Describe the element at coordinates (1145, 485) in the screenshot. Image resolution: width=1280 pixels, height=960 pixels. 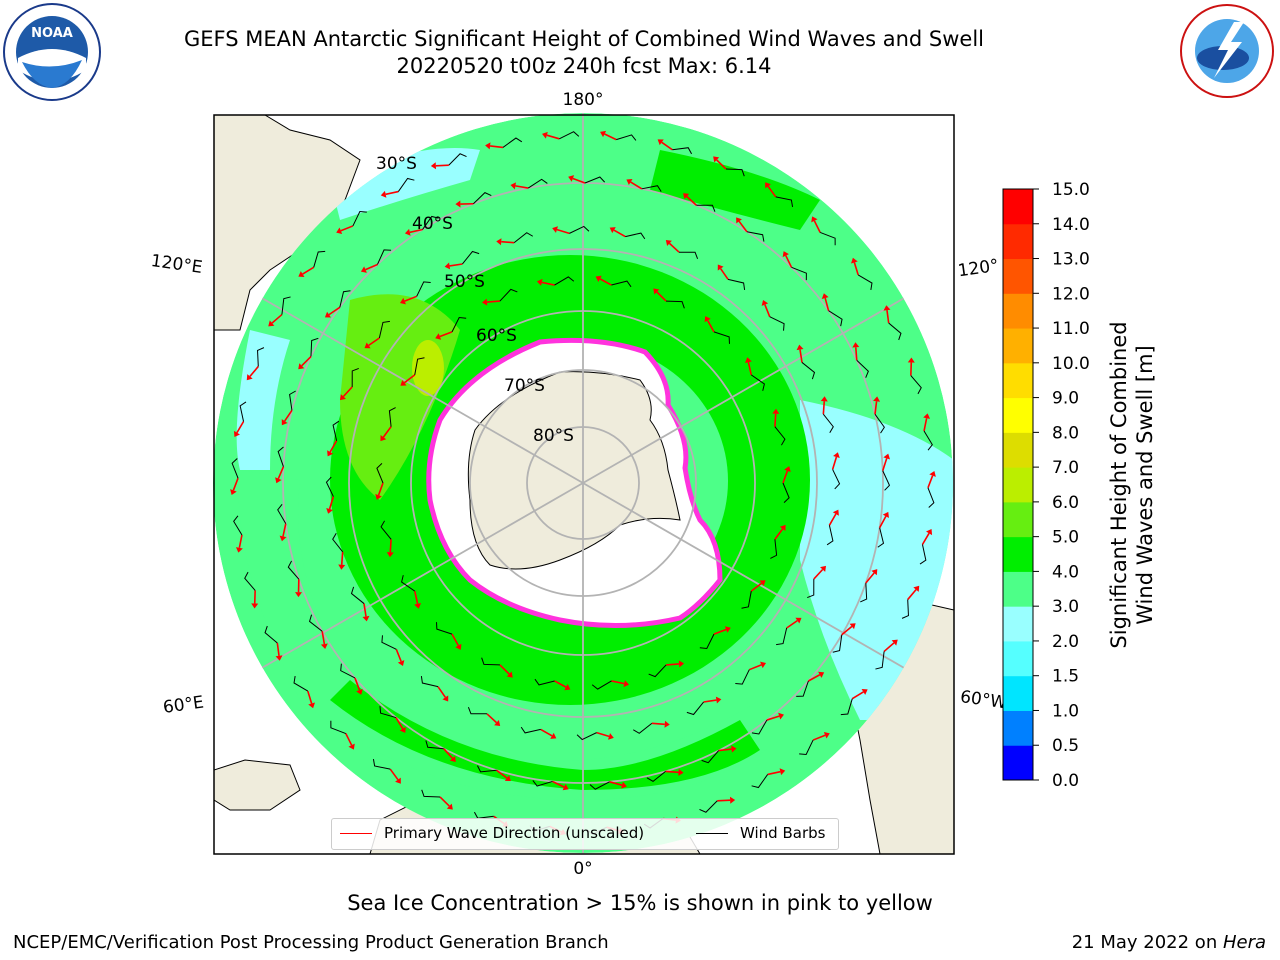
I see `svg-text: Wind Waves and Swell [m]` at that location.